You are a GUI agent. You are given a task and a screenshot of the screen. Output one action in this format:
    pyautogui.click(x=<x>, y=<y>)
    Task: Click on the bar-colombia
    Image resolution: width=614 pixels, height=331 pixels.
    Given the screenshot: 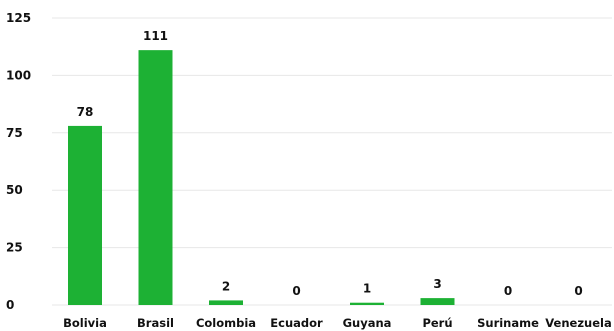 What is the action you would take?
    pyautogui.click(x=226, y=302)
    